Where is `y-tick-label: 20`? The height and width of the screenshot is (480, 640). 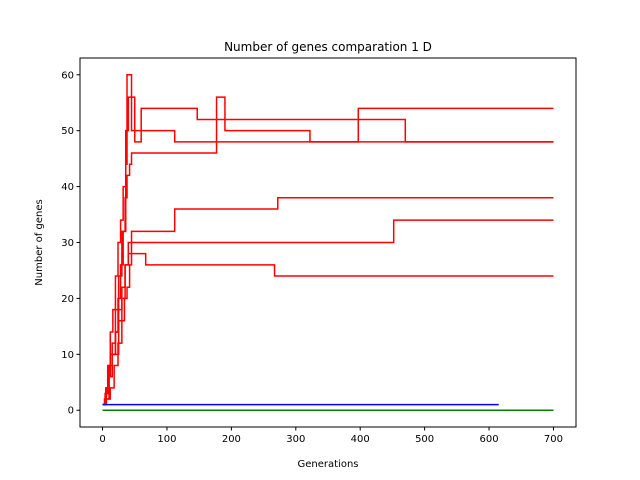
y-tick-label: 20 is located at coordinates (67, 299).